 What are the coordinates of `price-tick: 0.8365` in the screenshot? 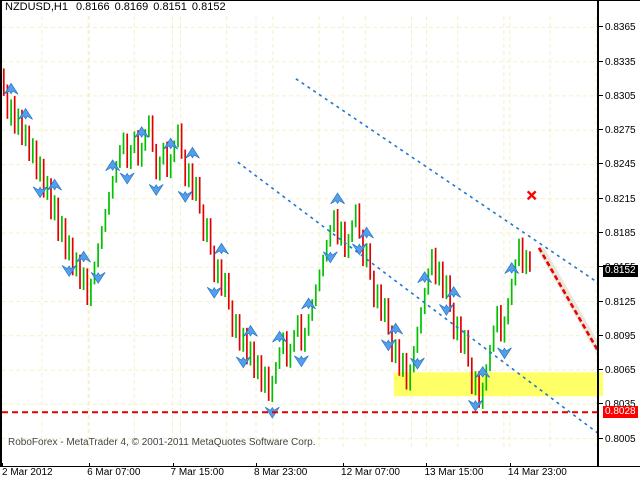 It's located at (619, 27).